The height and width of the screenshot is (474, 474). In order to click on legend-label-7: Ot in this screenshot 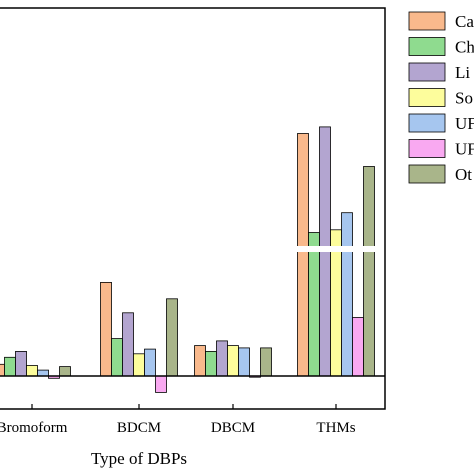, I will do `click(463, 174)`.